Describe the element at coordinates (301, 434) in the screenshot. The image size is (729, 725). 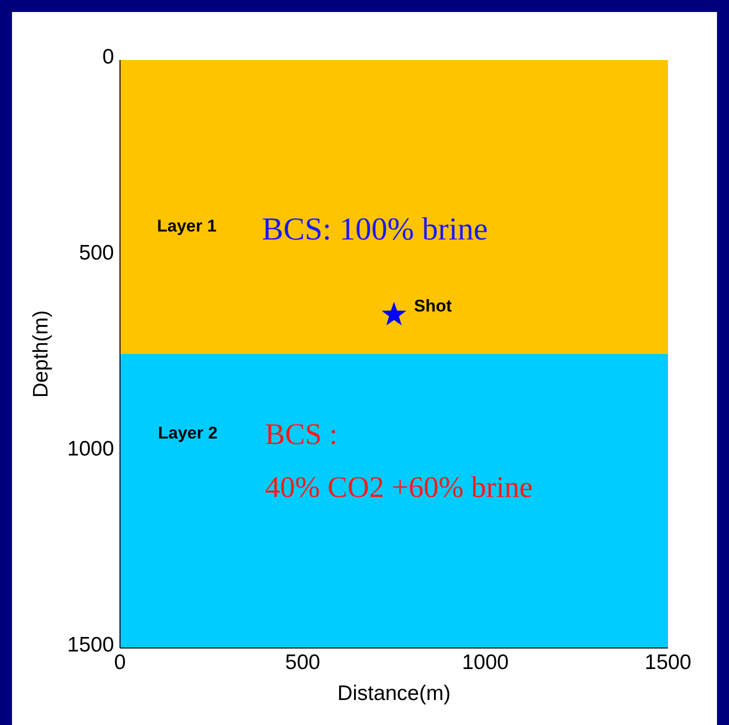
I see `annotation: BCS :` at that location.